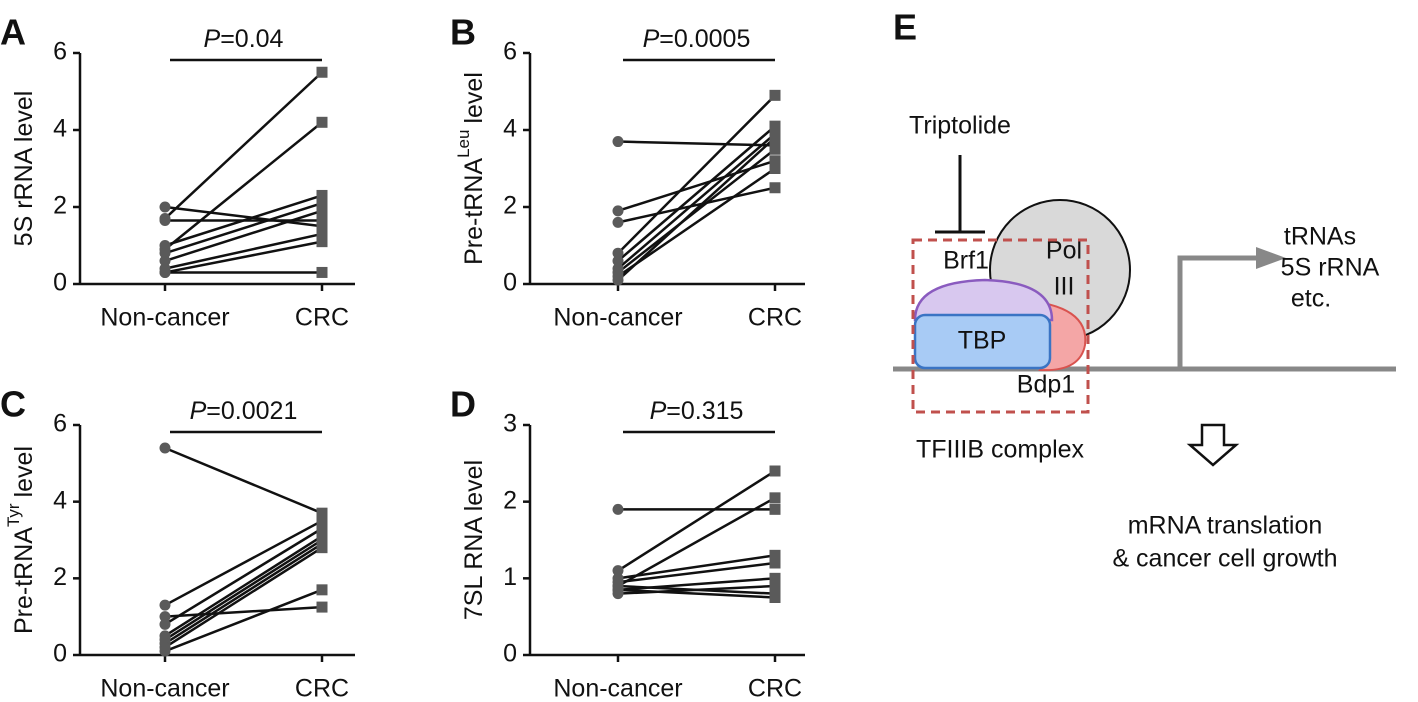 The width and height of the screenshot is (1418, 702). Describe the element at coordinates (1330, 268) in the screenshot. I see `product-label: 5S rRNA` at that location.